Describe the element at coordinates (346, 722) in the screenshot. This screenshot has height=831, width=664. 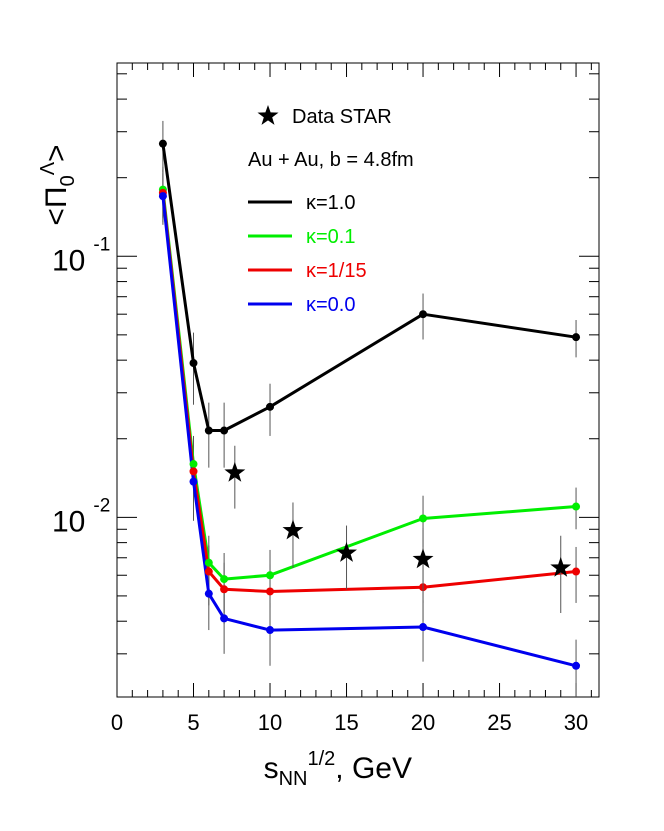
I see `x-tick-label: 15` at that location.